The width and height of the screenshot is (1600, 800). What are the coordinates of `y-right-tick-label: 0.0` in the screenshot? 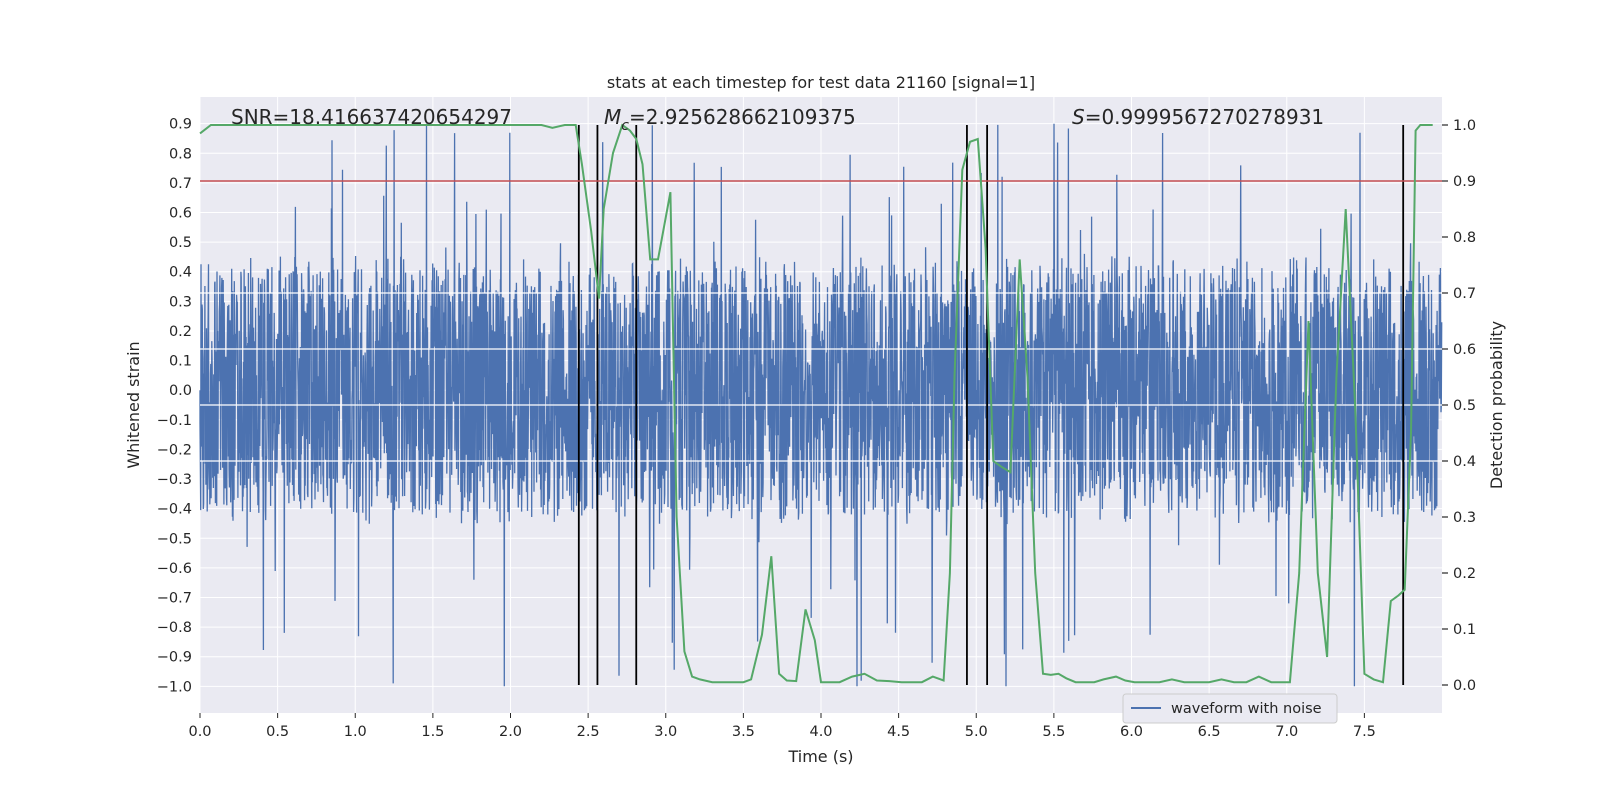 It's located at (1464, 686).